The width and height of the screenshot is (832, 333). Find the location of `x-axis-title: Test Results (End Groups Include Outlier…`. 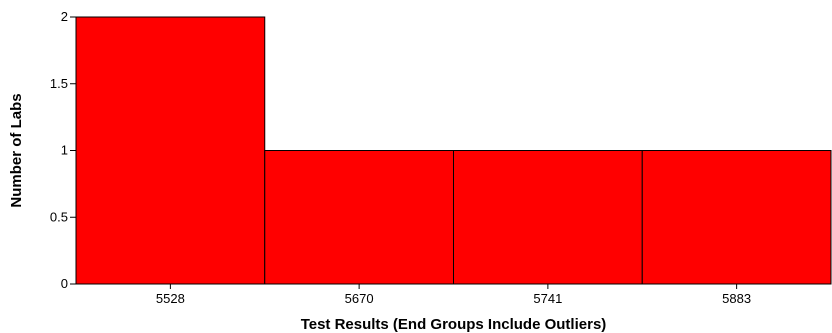

x-axis-title: Test Results (End Groups Include Outlier… is located at coordinates (454, 324).